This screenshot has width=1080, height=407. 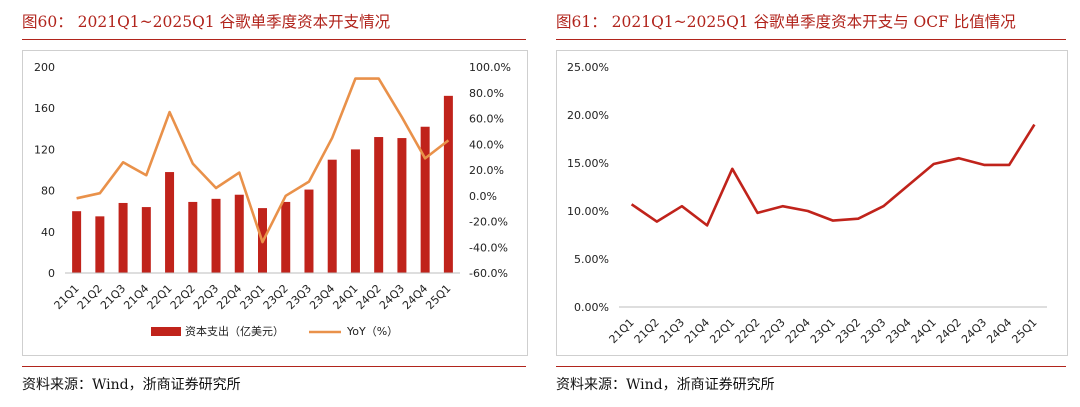 I want to click on y-axis-tick-label: 120, so click(x=44, y=149).